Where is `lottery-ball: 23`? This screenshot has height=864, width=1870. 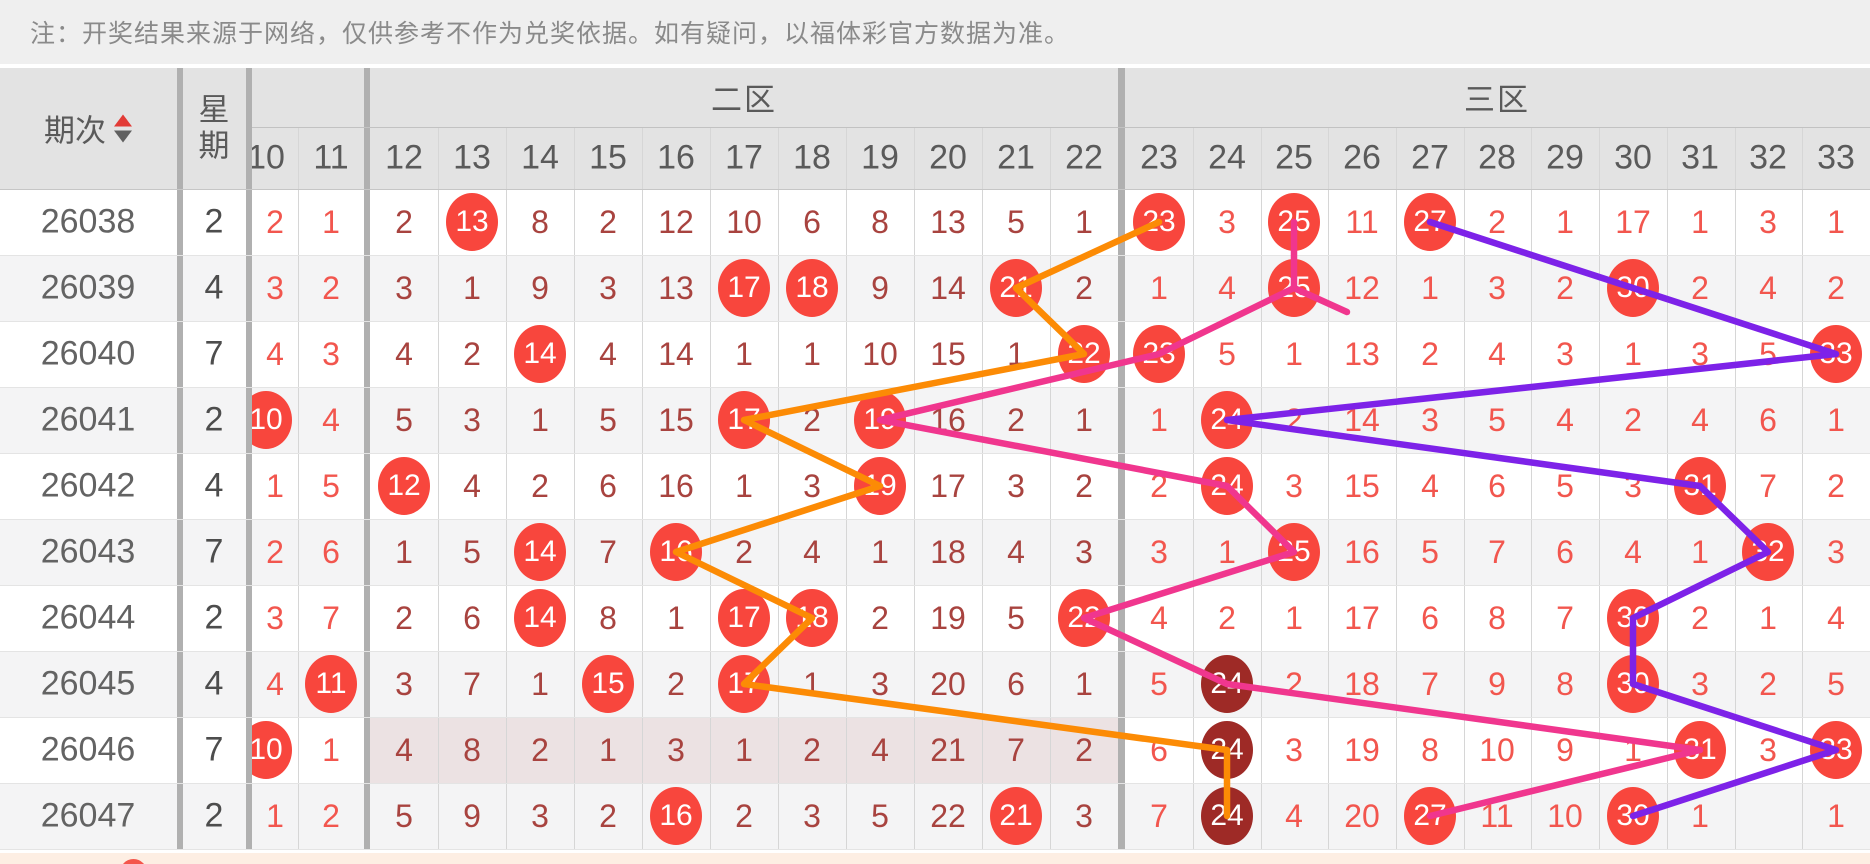 lottery-ball: 23 is located at coordinates (1159, 354).